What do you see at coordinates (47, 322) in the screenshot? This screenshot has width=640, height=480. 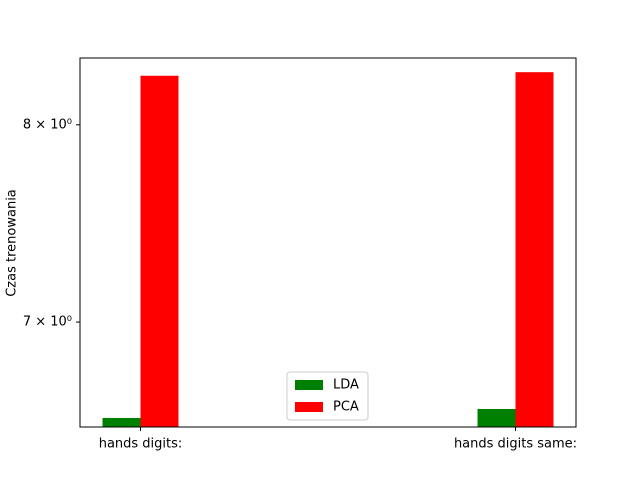 I see `y-tick-label-0: 7 × 10⁰` at bounding box center [47, 322].